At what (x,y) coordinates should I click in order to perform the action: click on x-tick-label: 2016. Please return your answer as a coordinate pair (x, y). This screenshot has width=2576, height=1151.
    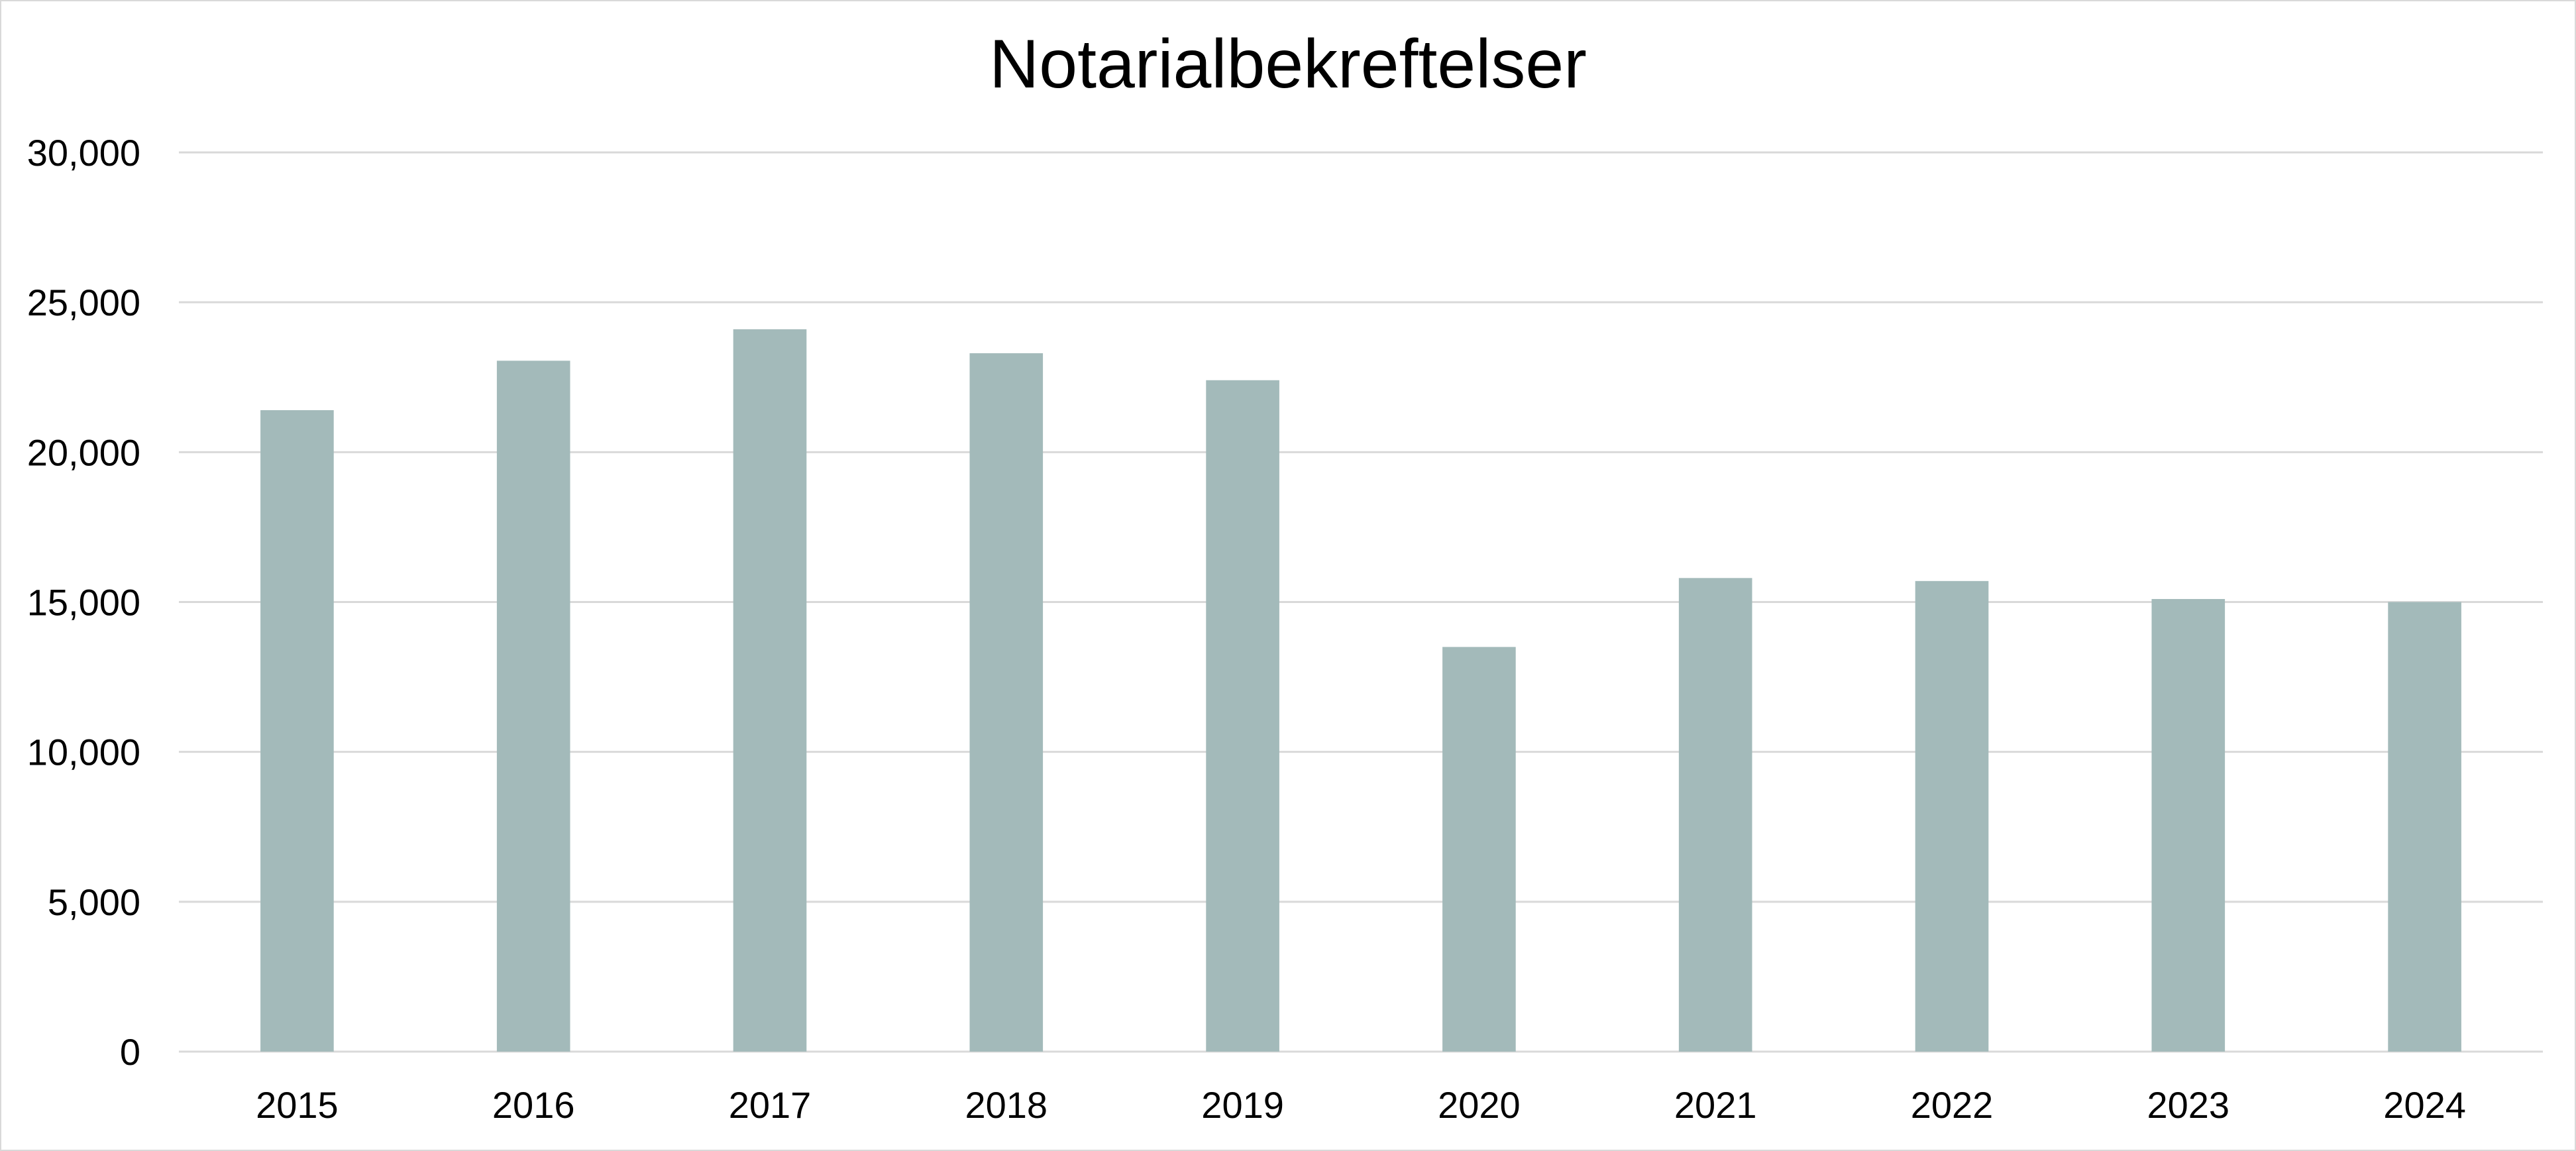
    Looking at the image, I should click on (533, 1105).